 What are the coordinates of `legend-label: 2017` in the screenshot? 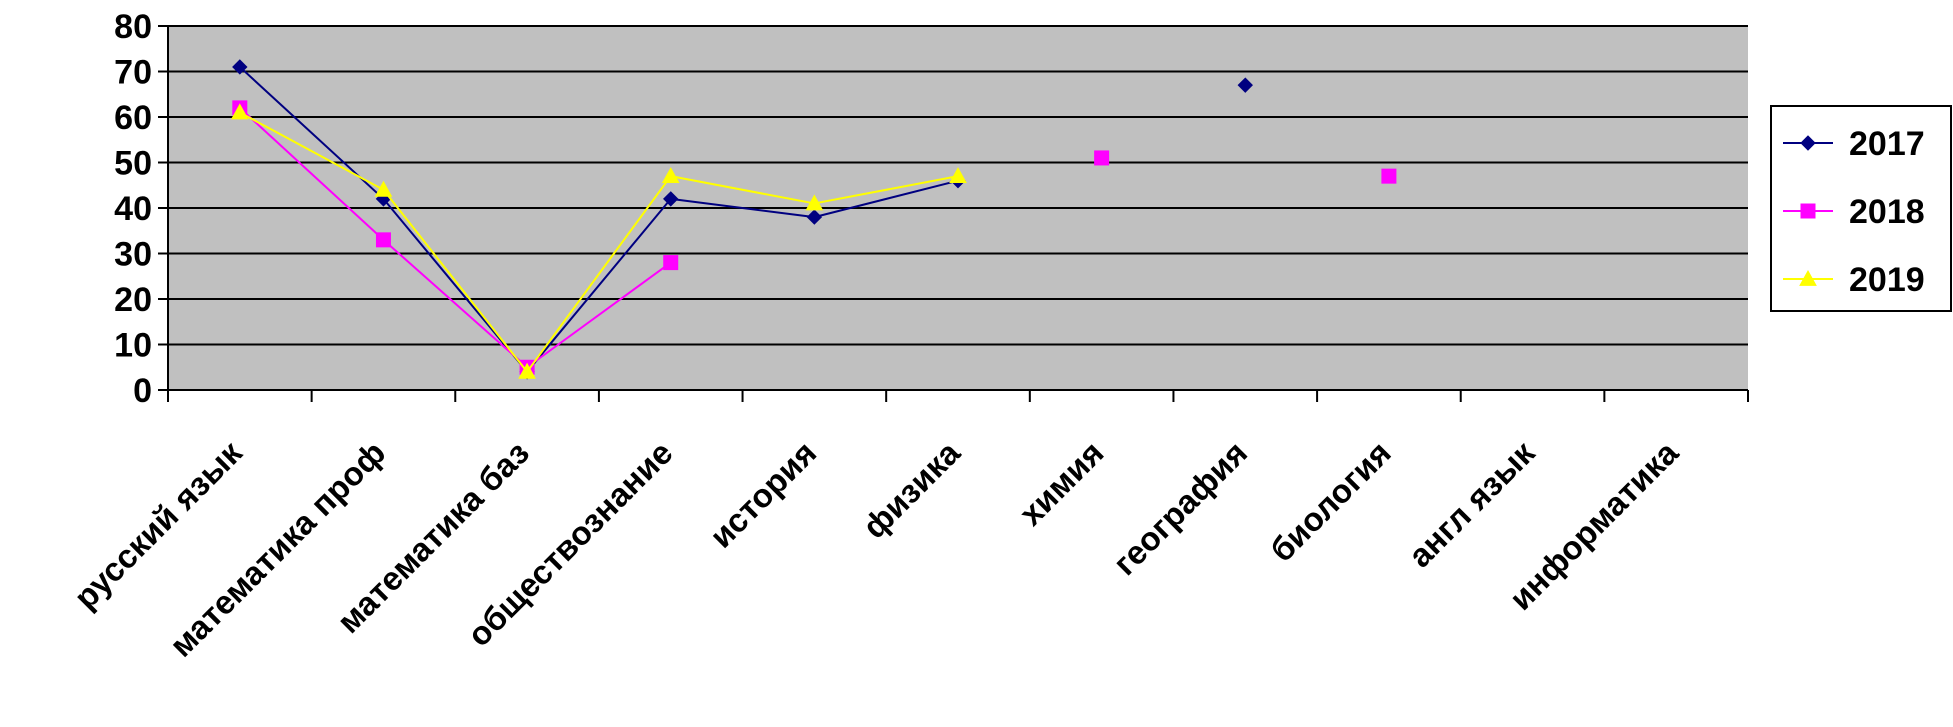 It's located at (1887, 144).